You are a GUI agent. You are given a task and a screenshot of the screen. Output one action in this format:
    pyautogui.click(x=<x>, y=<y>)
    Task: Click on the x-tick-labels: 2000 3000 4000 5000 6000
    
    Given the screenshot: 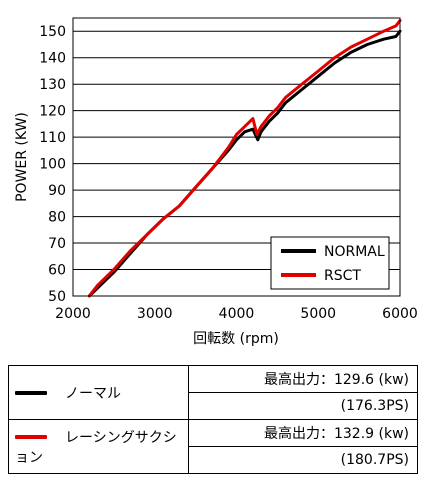 What is the action you would take?
    pyautogui.click(x=236, y=314)
    